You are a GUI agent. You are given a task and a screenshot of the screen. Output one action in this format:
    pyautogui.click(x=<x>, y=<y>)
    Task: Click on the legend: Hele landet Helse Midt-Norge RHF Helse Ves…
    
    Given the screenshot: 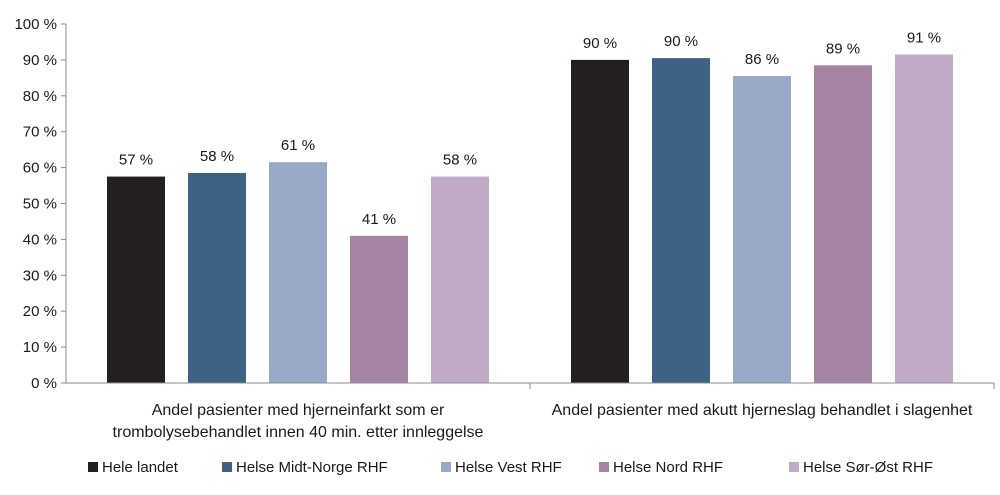 What is the action you would take?
    pyautogui.click(x=510, y=467)
    